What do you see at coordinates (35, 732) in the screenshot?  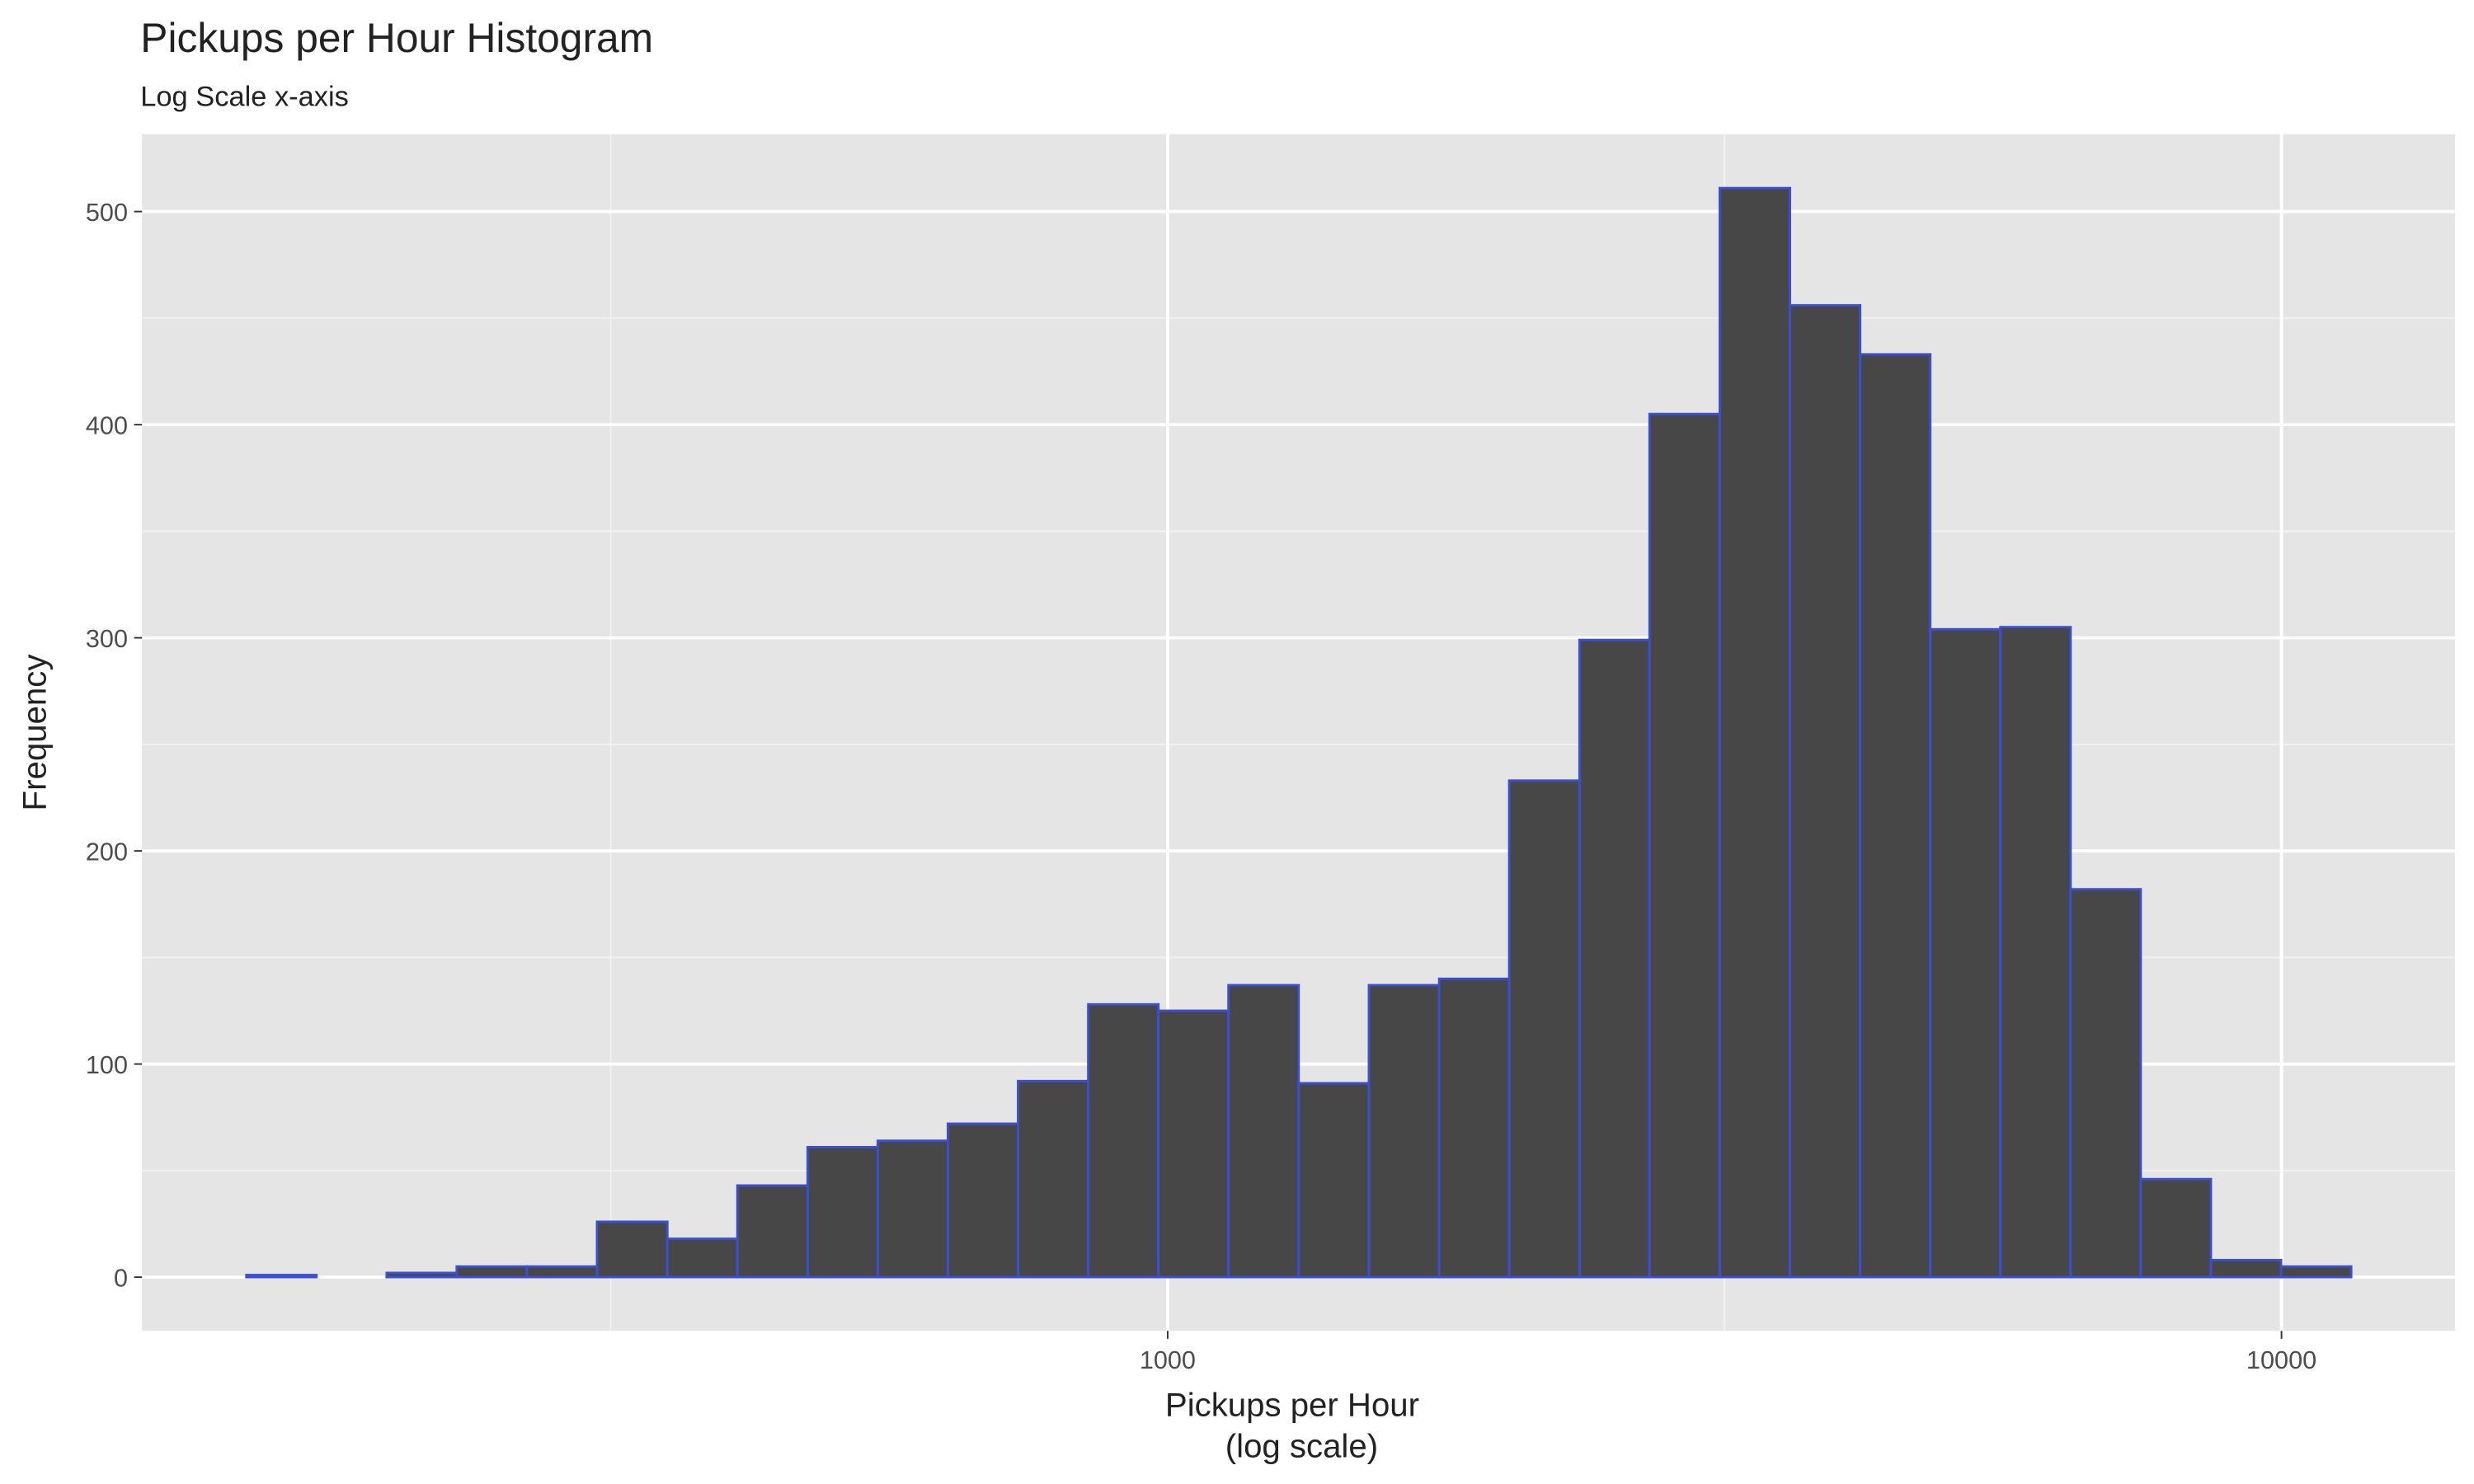 I see `y-axis-title: Frequency` at bounding box center [35, 732].